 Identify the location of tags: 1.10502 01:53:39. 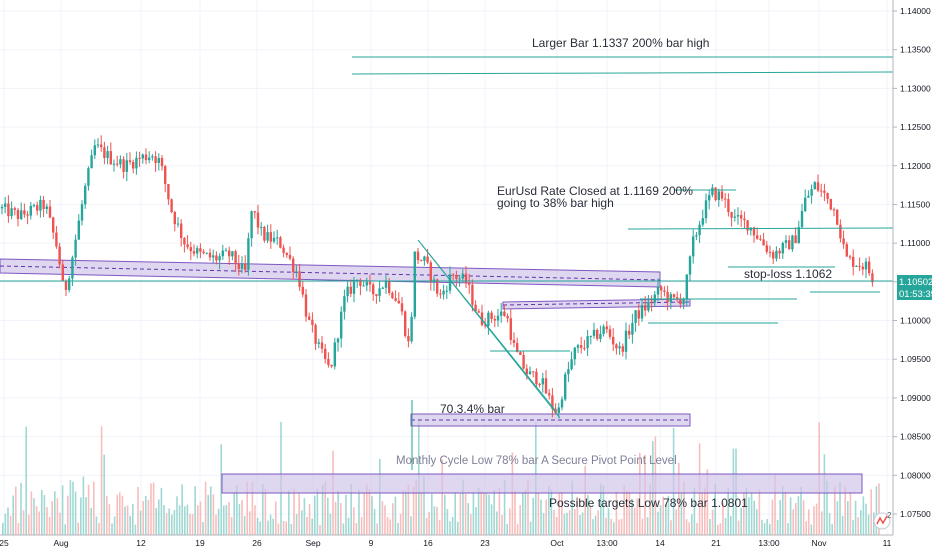
(914, 287).